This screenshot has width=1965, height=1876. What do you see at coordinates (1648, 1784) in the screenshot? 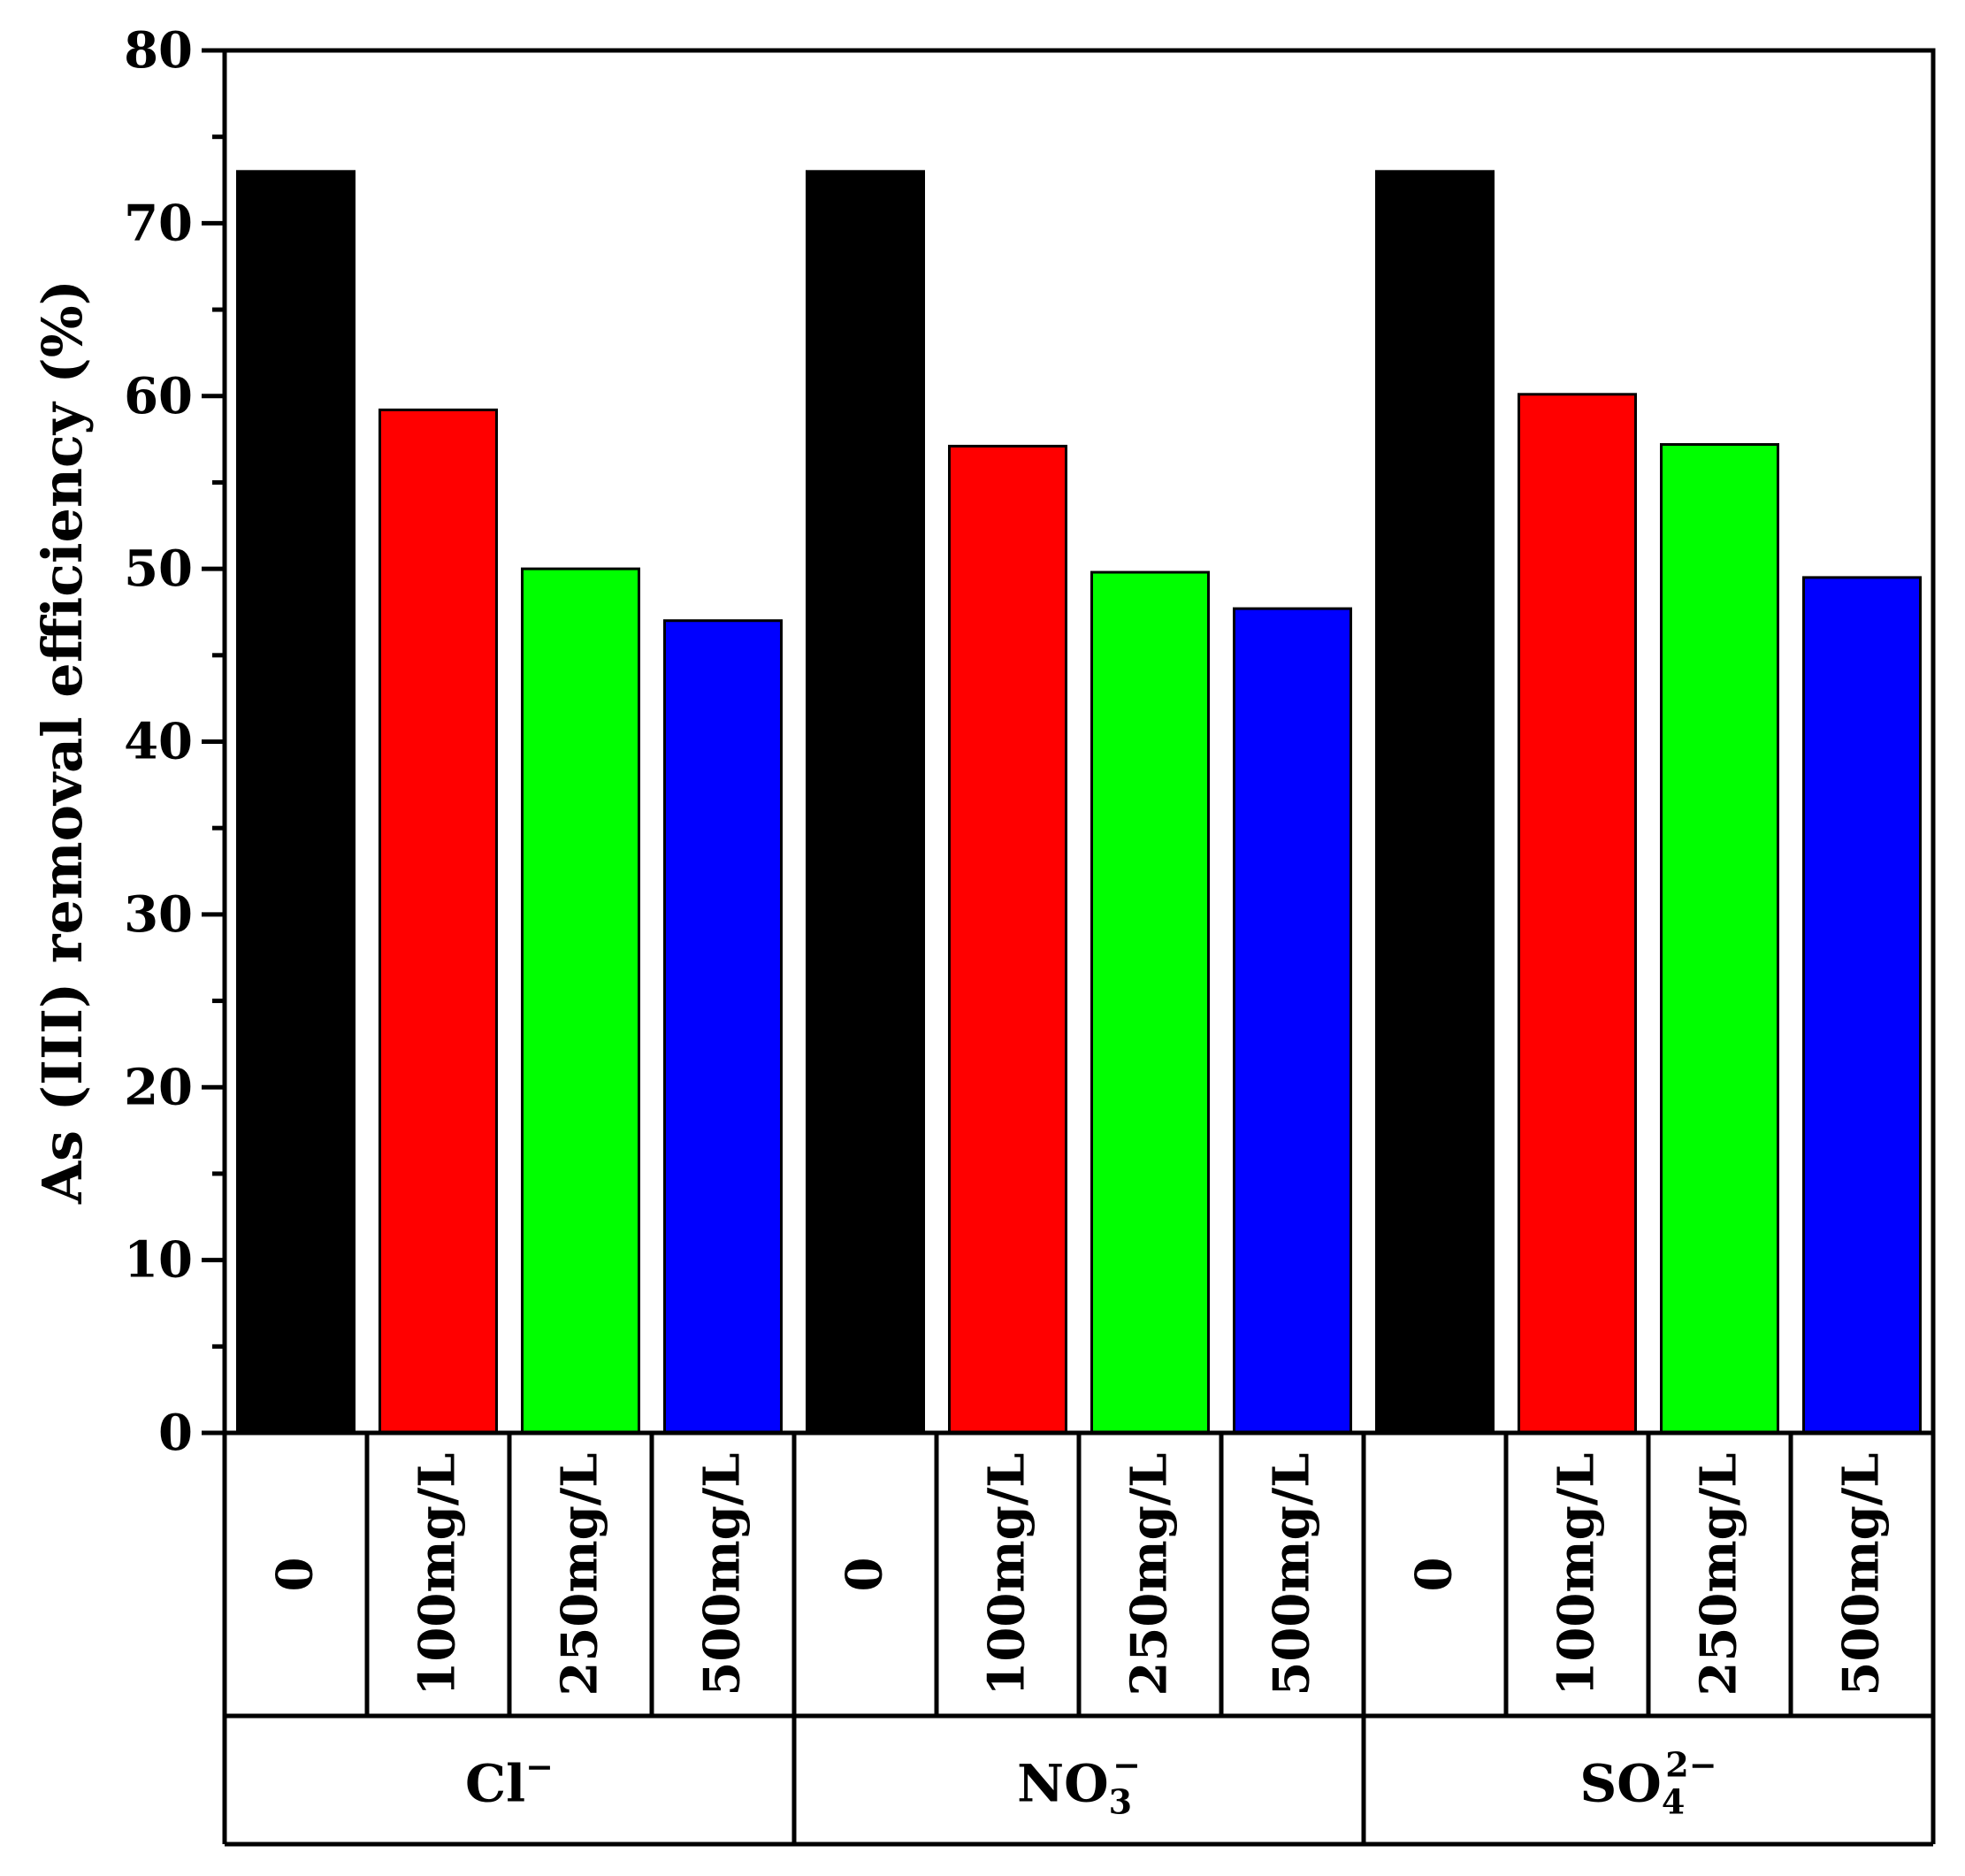
I see `group-label-so: SO42−` at bounding box center [1648, 1784].